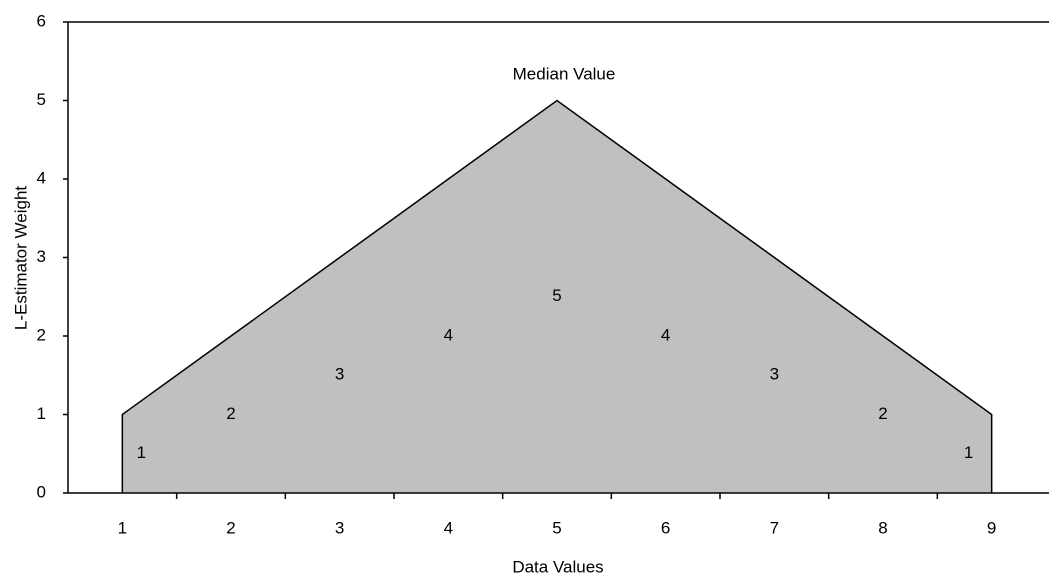 The width and height of the screenshot is (1049, 579). I want to click on y-tick-label: 5, so click(41, 99).